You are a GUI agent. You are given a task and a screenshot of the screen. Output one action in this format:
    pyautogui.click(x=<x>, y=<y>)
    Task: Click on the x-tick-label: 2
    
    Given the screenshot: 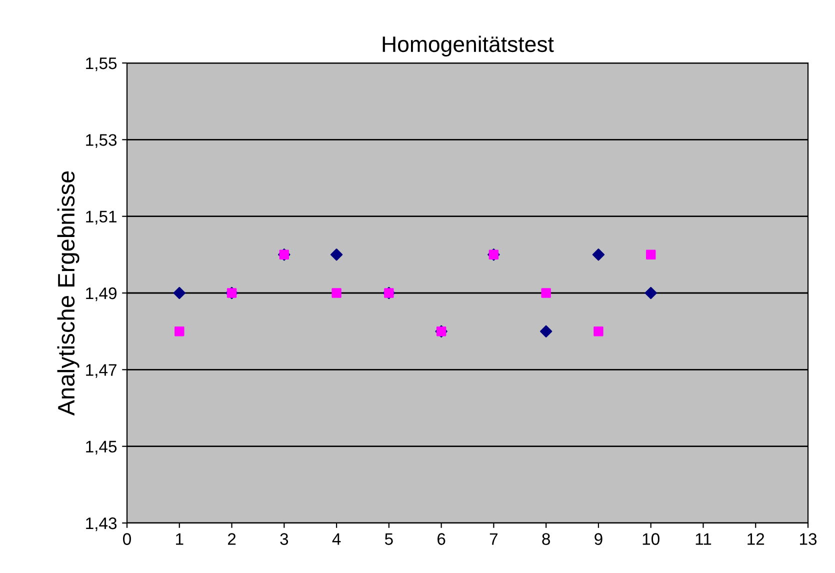 What is the action you would take?
    pyautogui.click(x=232, y=539)
    